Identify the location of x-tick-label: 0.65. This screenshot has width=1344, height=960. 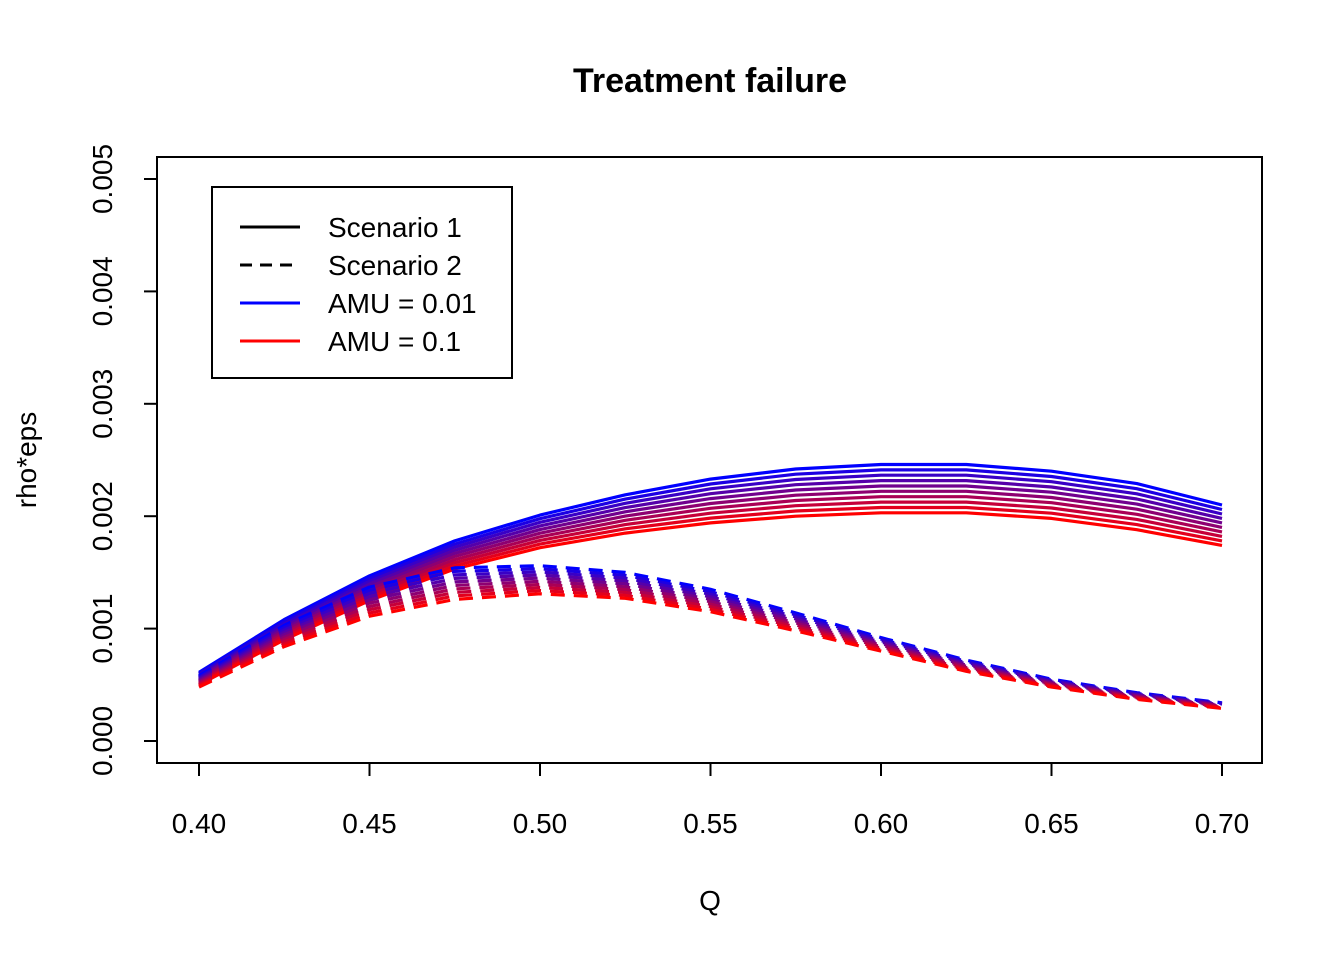
(1051, 823).